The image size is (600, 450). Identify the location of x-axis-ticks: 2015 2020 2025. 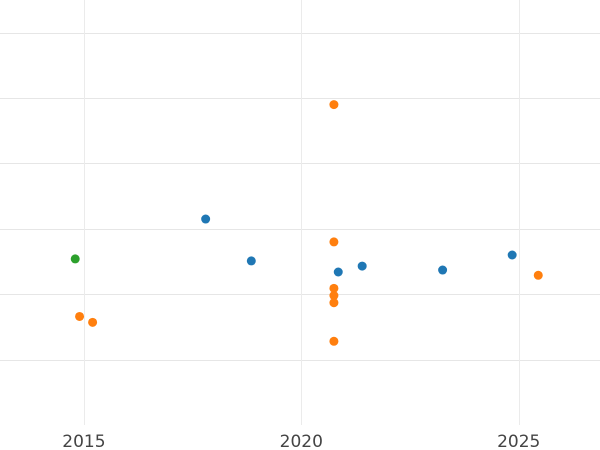
(301, 441).